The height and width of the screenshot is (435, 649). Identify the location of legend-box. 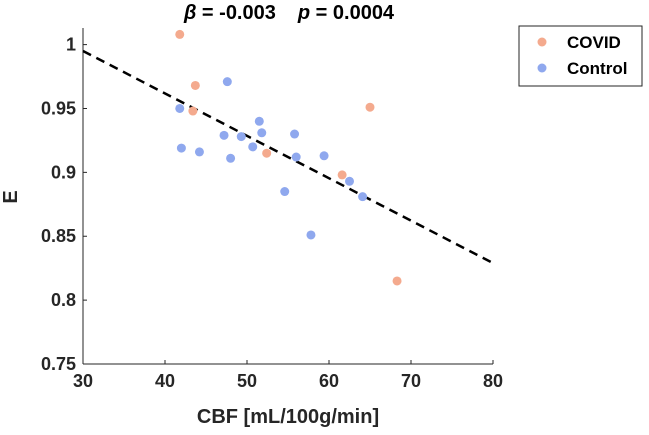
(580, 56).